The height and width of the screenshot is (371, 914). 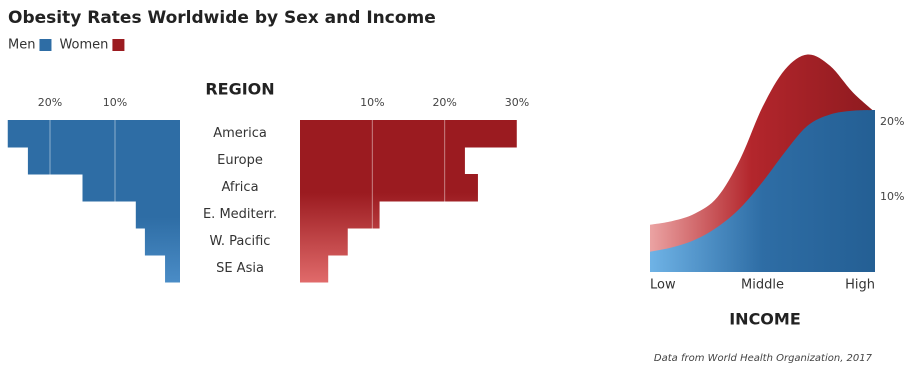 What do you see at coordinates (240, 160) in the screenshot?
I see `category-label: Europe` at bounding box center [240, 160].